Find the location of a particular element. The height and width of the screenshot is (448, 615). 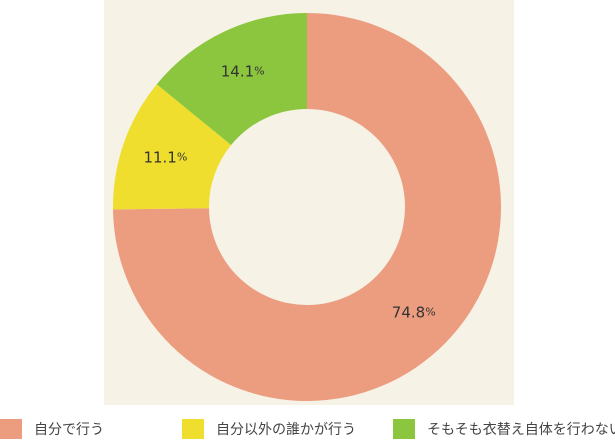

slice-label-1: 11.1% is located at coordinates (165, 157).